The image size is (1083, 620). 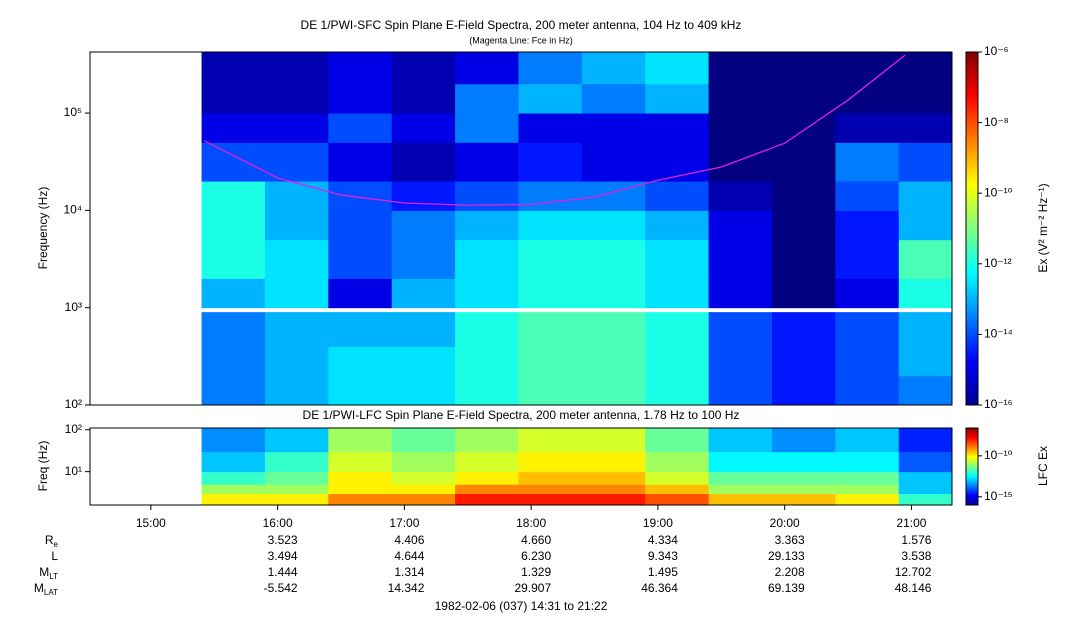 I want to click on colorbar, so click(x=972, y=466).